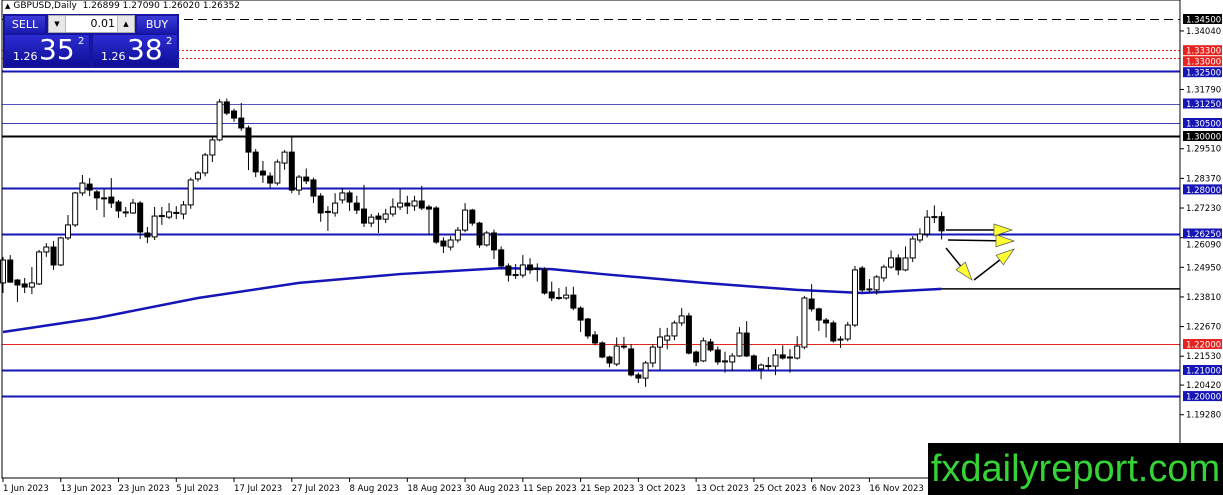 The width and height of the screenshot is (1223, 495). Describe the element at coordinates (25, 24) in the screenshot. I see `sell-button: SELL` at that location.